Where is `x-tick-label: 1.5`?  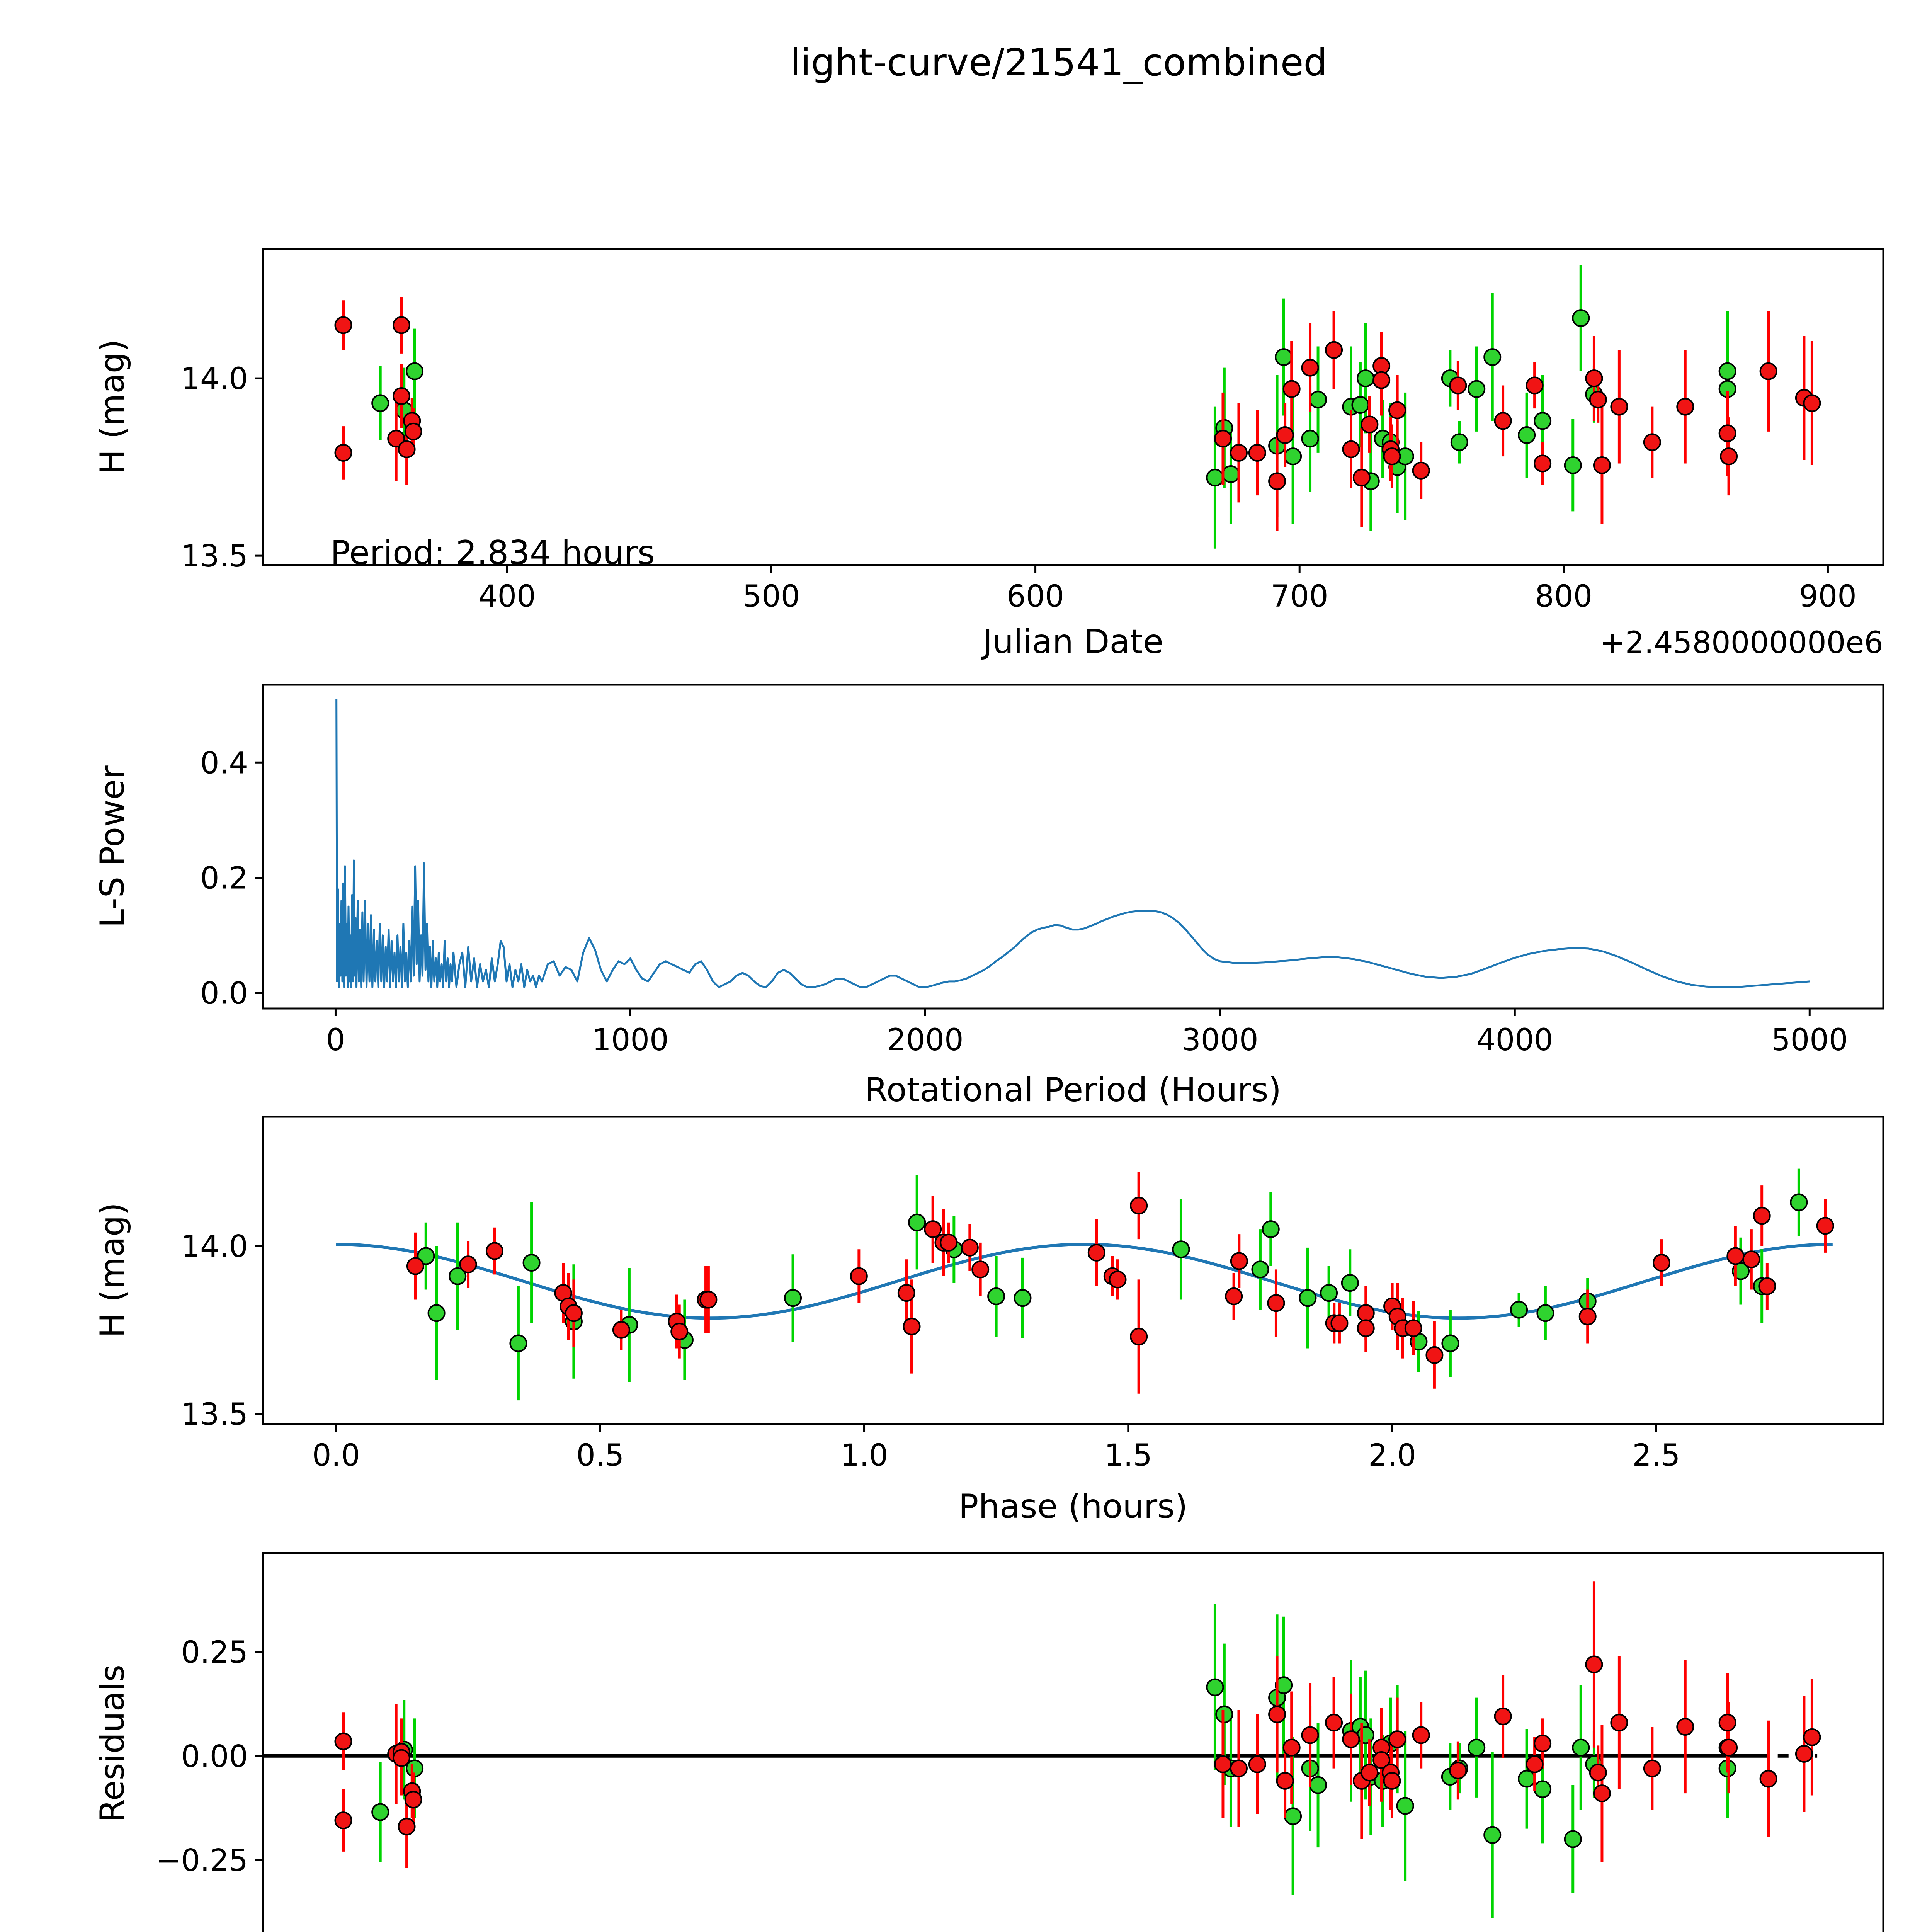 x-tick-label: 1.5 is located at coordinates (1128, 1455).